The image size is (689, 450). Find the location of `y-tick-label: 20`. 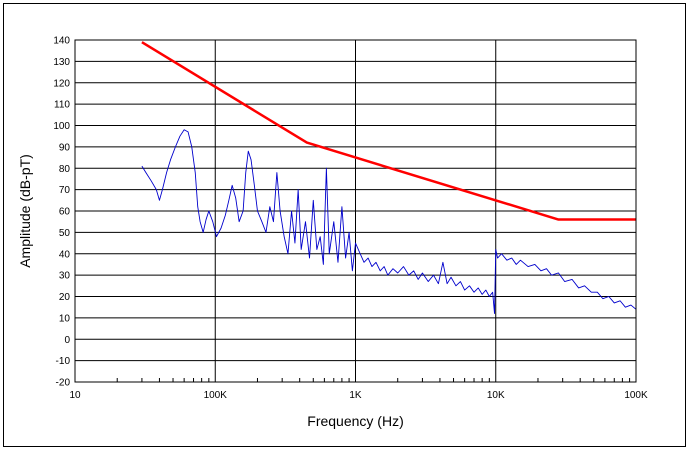

y-tick-label: 20 is located at coordinates (65, 297).